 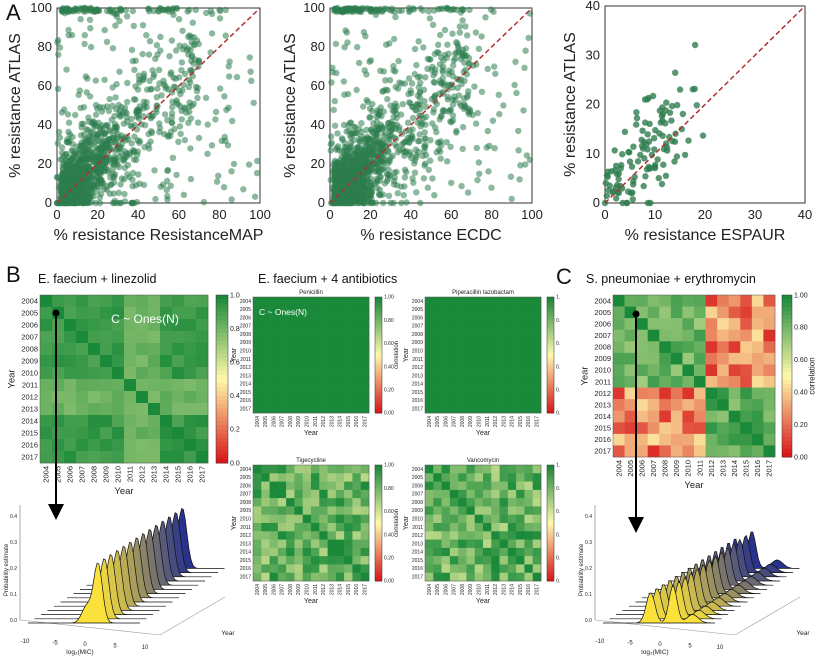 What do you see at coordinates (260, 214) in the screenshot?
I see `x-tick-label: 100` at bounding box center [260, 214].